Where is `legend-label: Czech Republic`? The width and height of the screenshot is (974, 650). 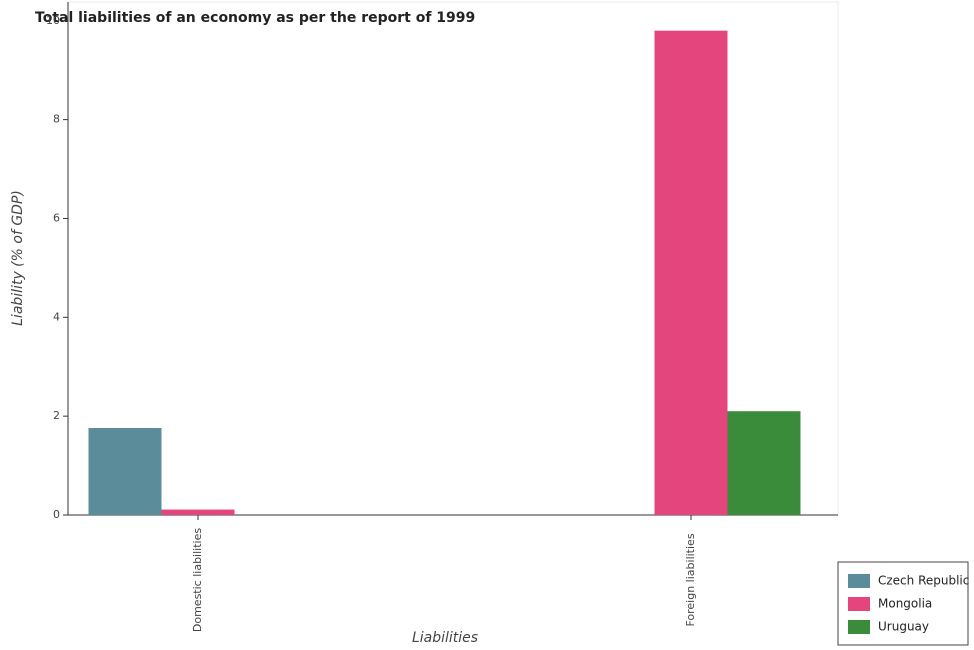
legend-label: Czech Republic is located at coordinates (923, 581).